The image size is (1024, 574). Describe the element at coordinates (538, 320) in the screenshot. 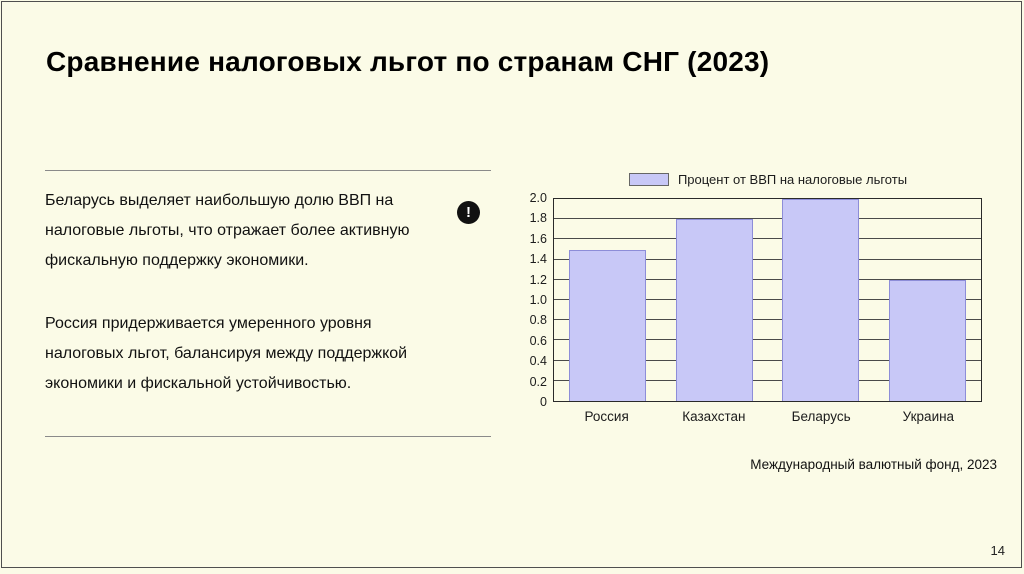

I see `y-tick-label: 0.8` at that location.